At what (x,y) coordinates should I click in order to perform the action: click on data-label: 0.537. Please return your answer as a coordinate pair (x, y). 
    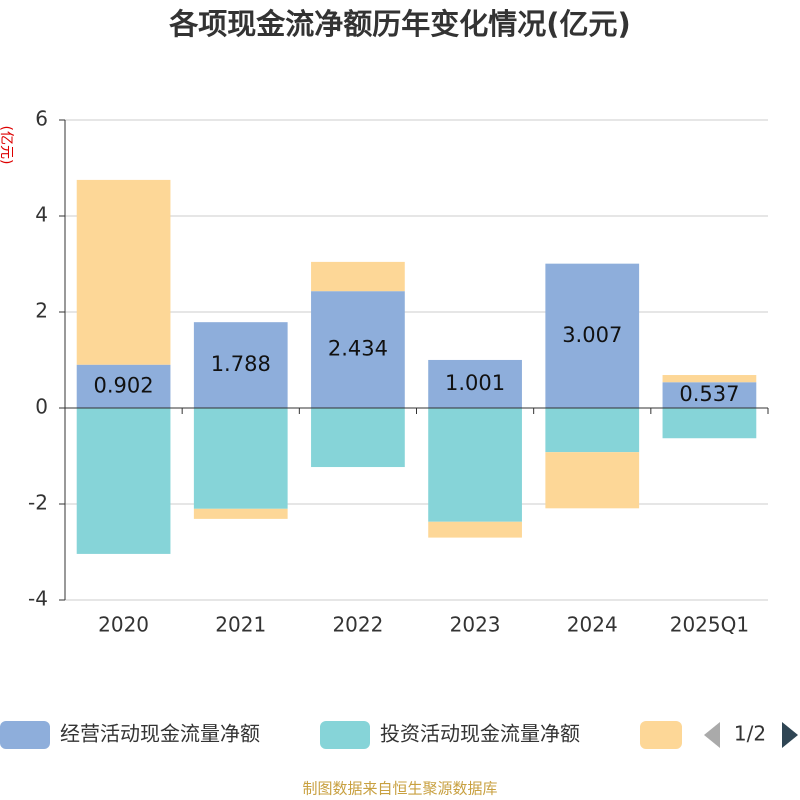
    Looking at the image, I should click on (709, 394).